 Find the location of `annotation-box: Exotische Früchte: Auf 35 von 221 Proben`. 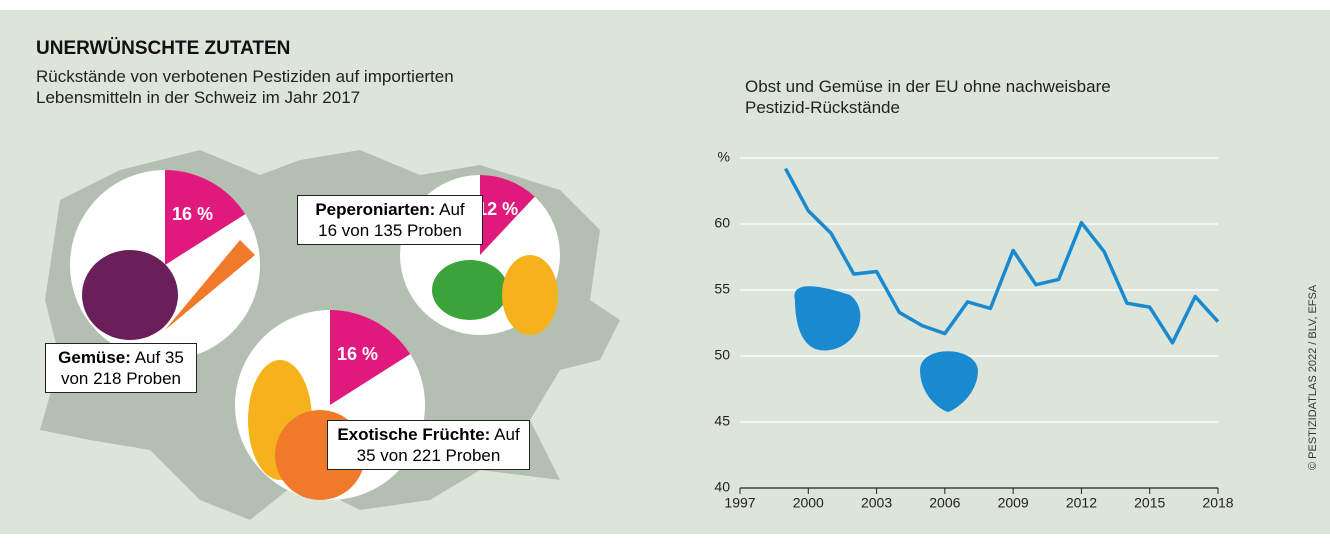

annotation-box: Exotische Früchte: Auf 35 von 221 Proben is located at coordinates (428, 445).